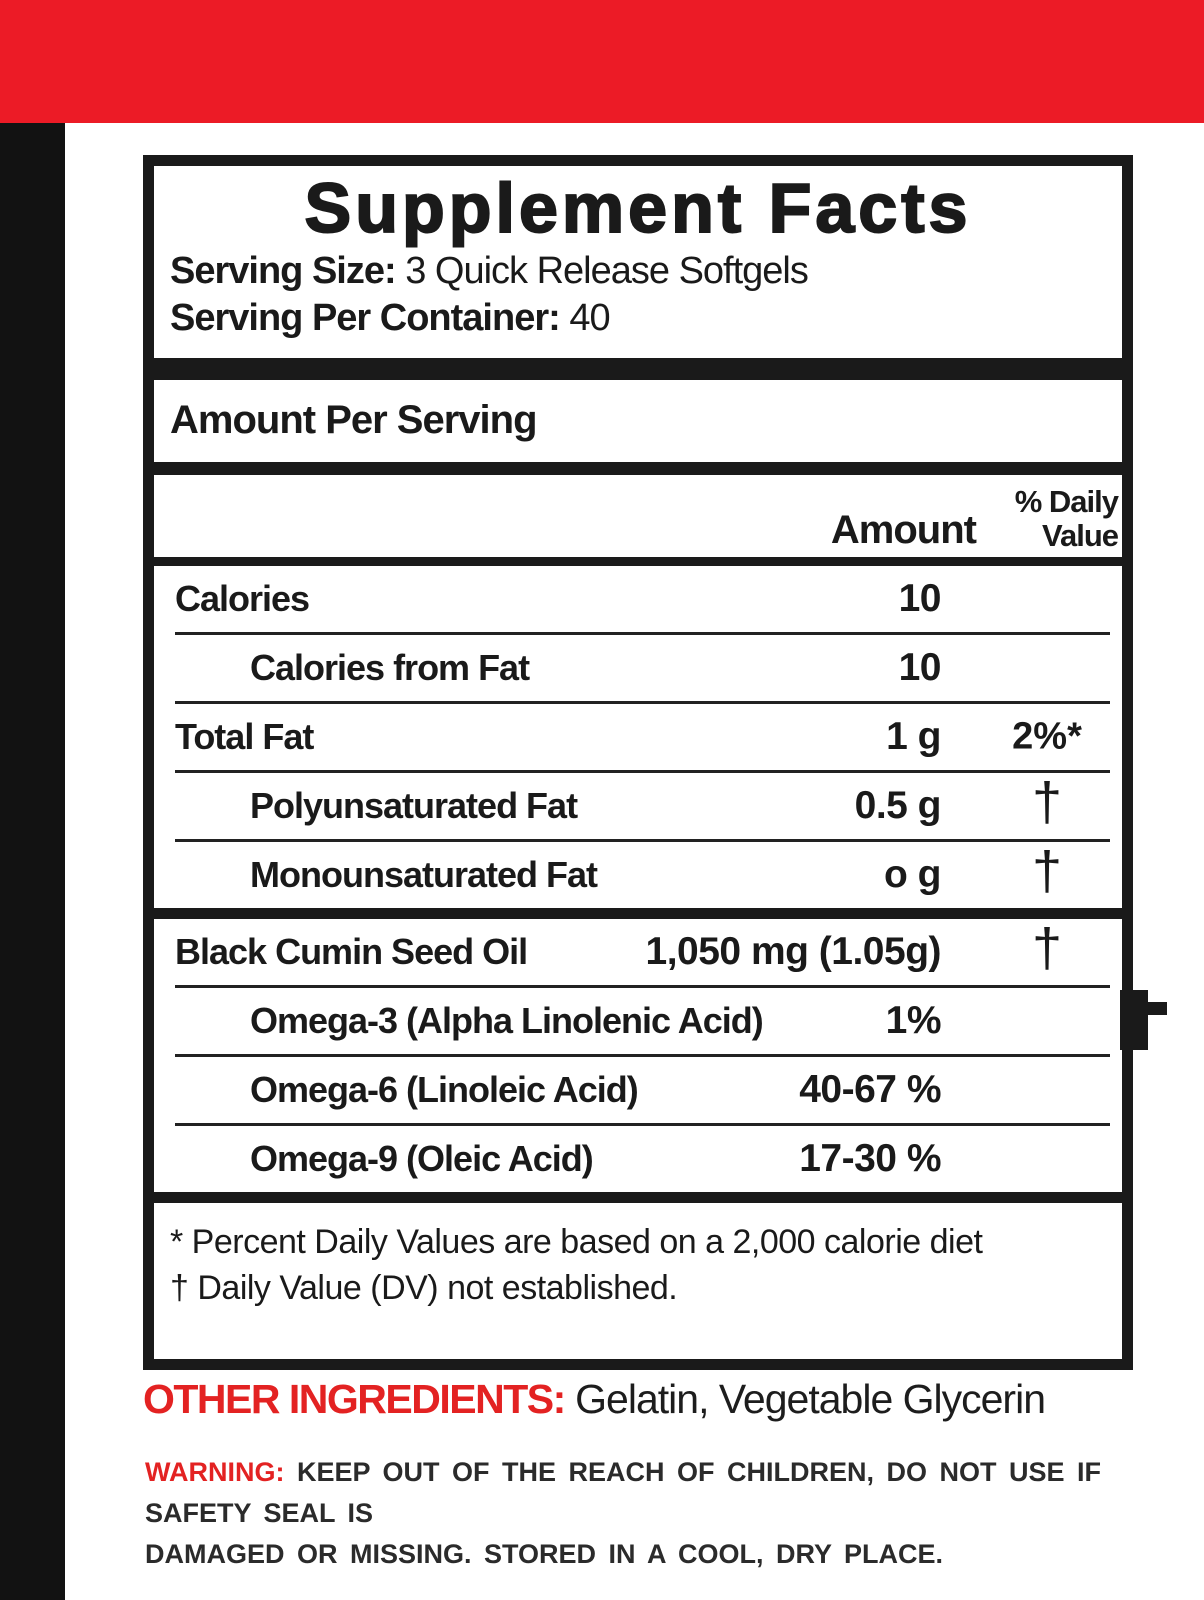  What do you see at coordinates (870, 1089) in the screenshot?
I see `nutrient-amount: 40-67 %` at bounding box center [870, 1089].